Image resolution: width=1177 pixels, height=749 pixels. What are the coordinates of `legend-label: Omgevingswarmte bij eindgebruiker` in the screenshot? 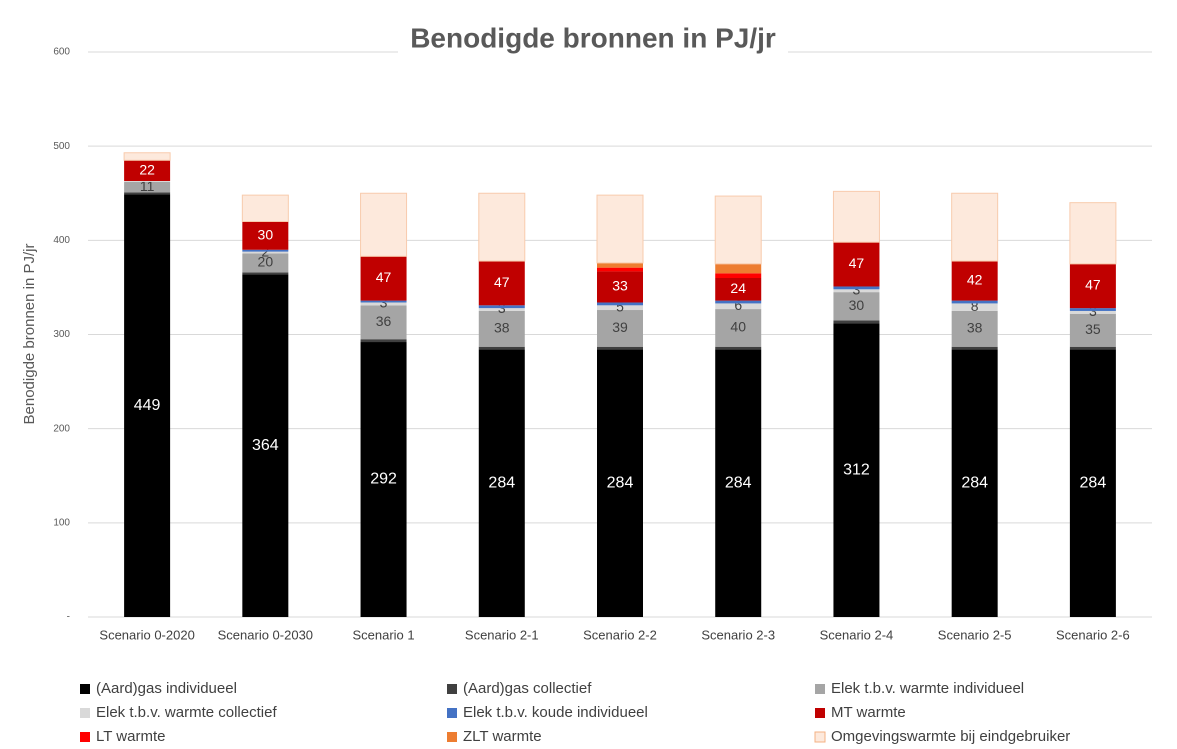 It's located at (950, 736).